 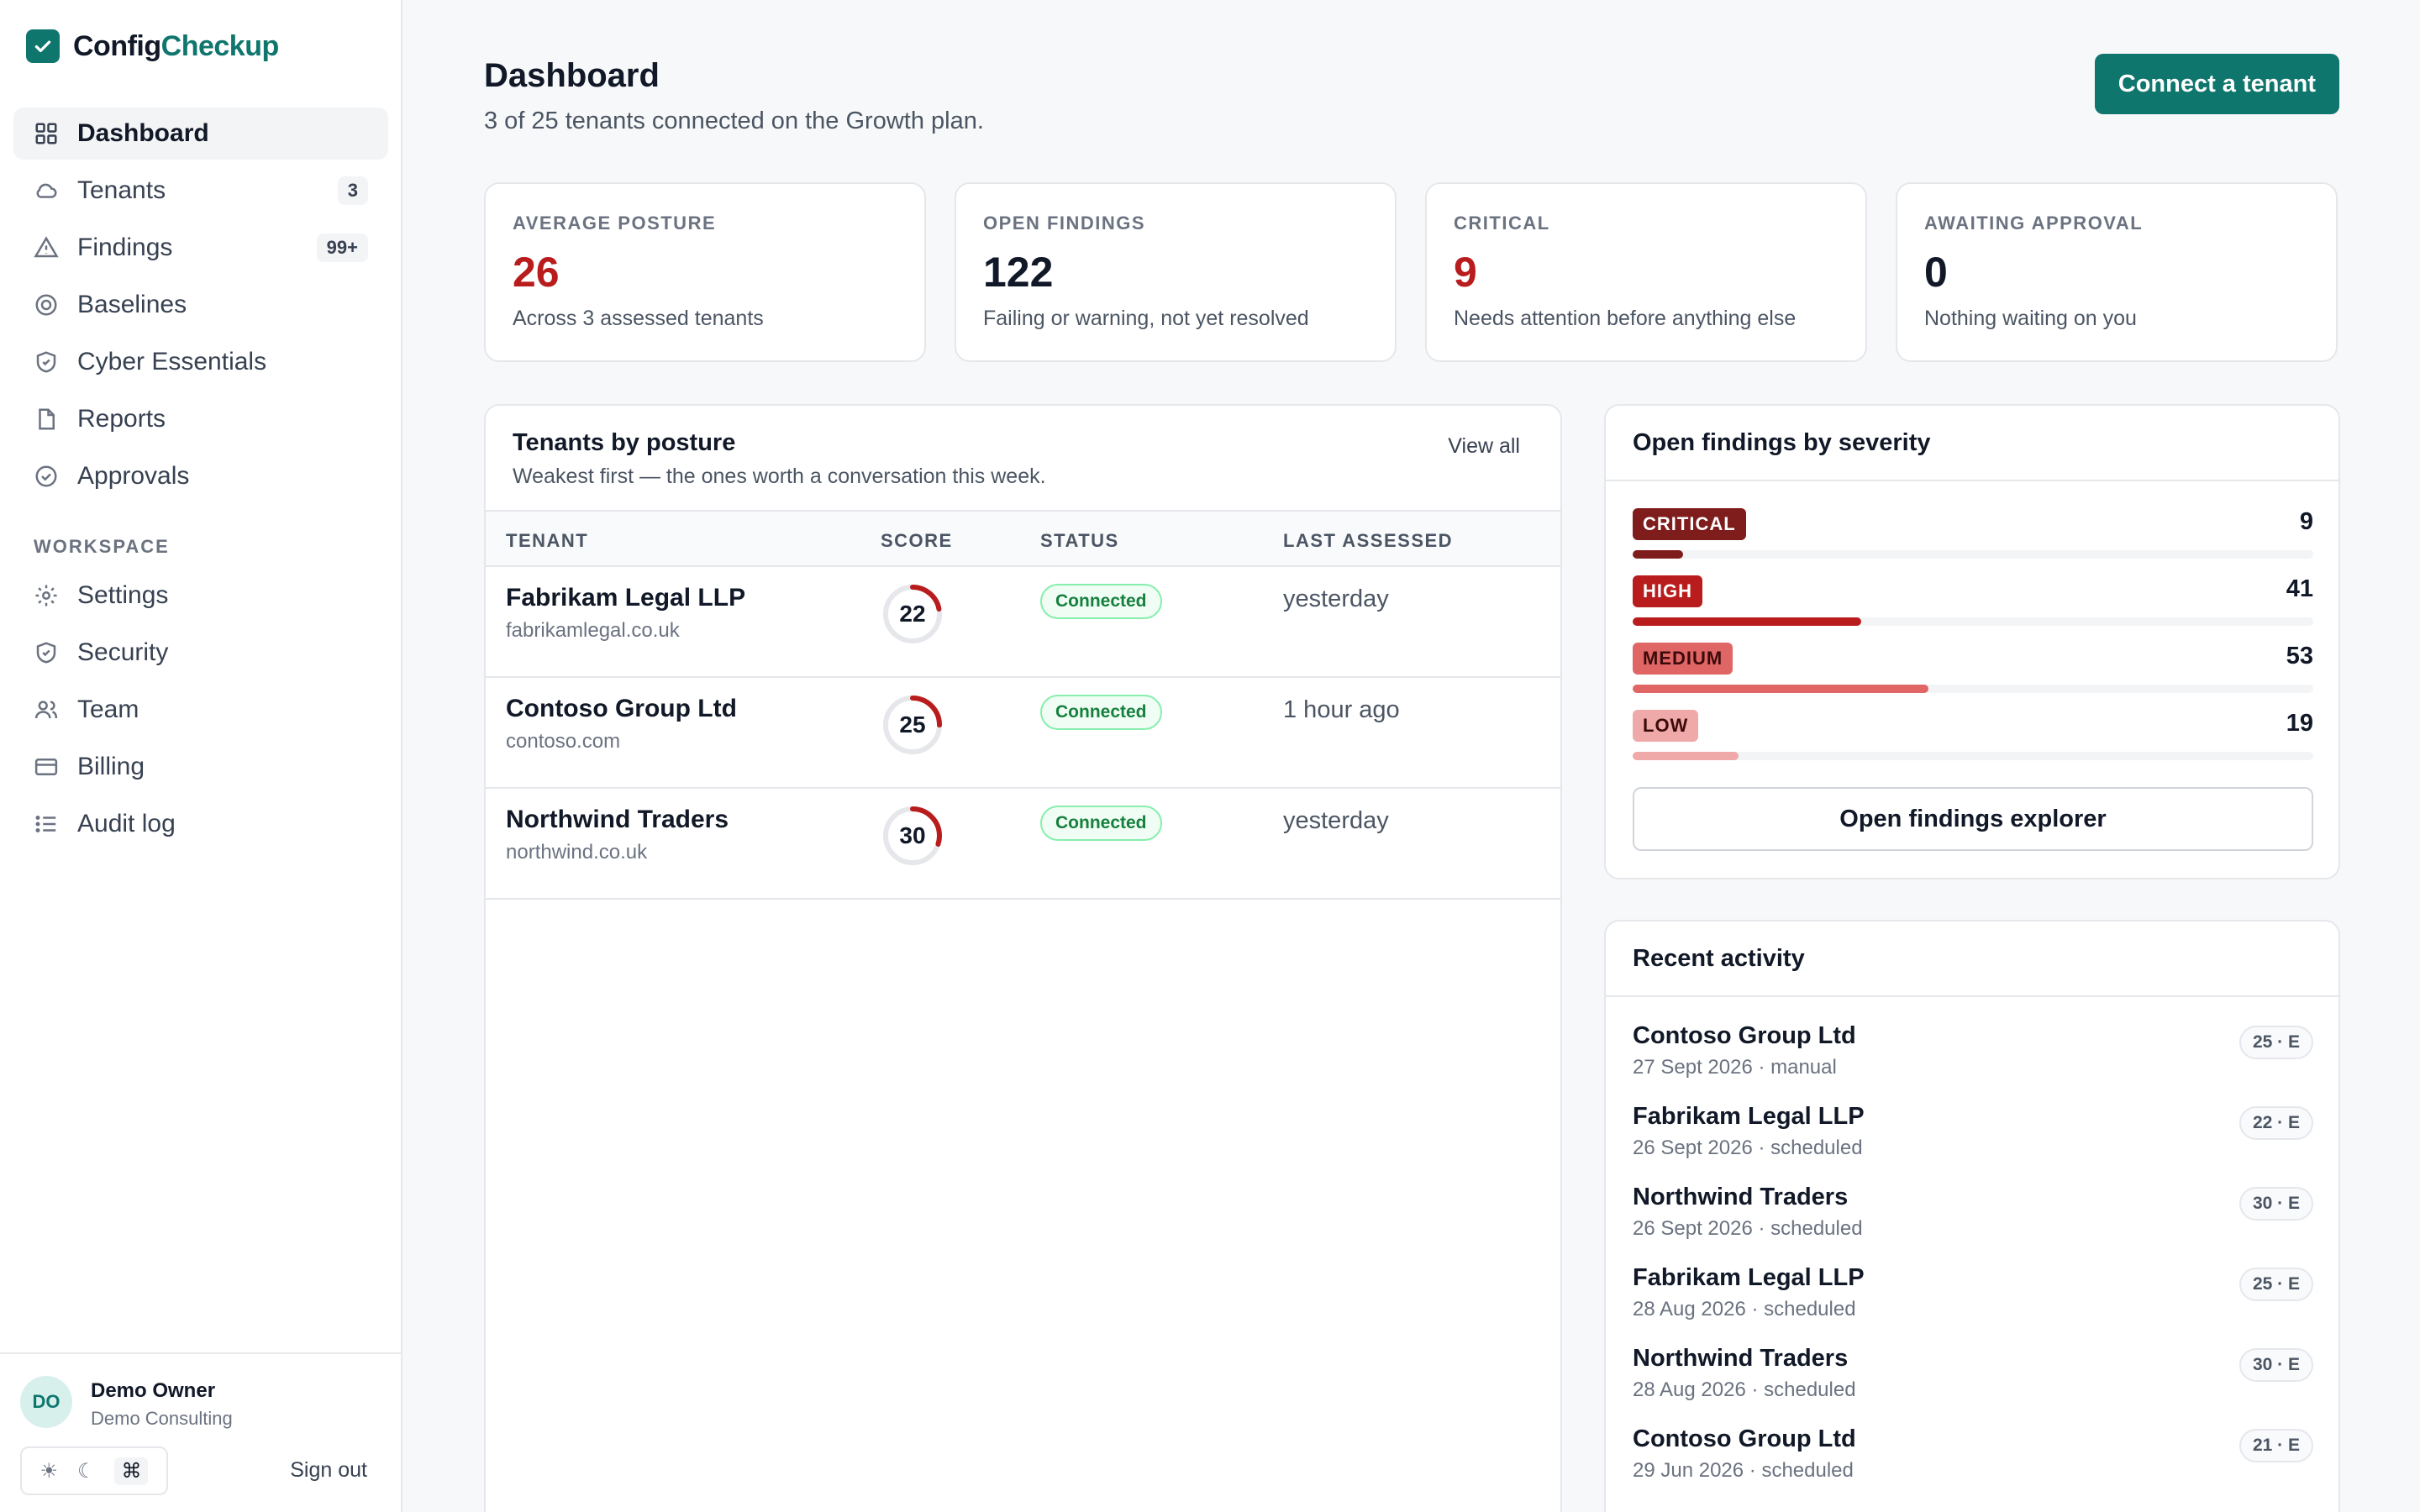 I want to click on severity-count: 19, so click(x=2299, y=723).